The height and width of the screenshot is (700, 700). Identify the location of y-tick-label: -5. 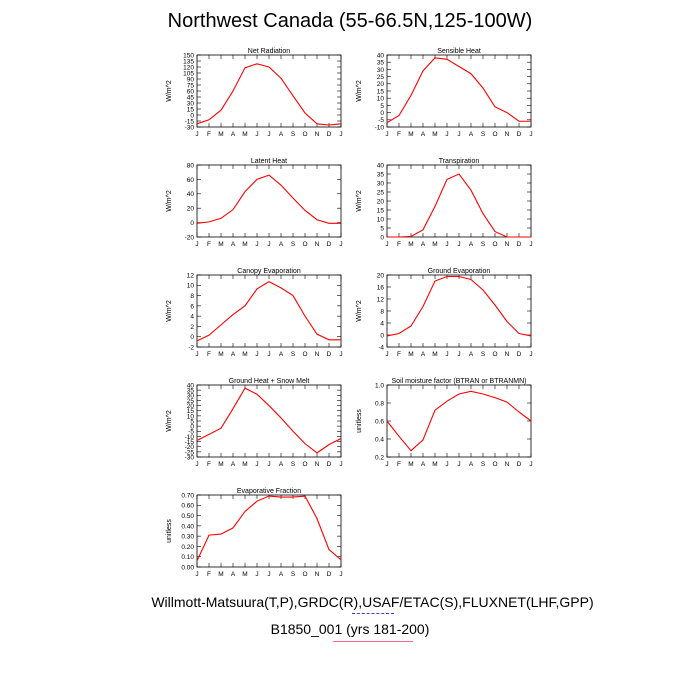
(191, 432).